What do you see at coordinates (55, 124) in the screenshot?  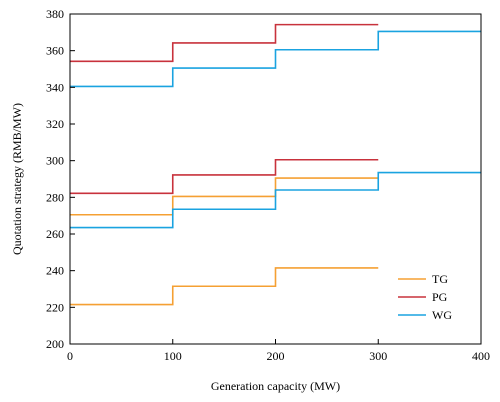 I see `y-tick-label: 320` at bounding box center [55, 124].